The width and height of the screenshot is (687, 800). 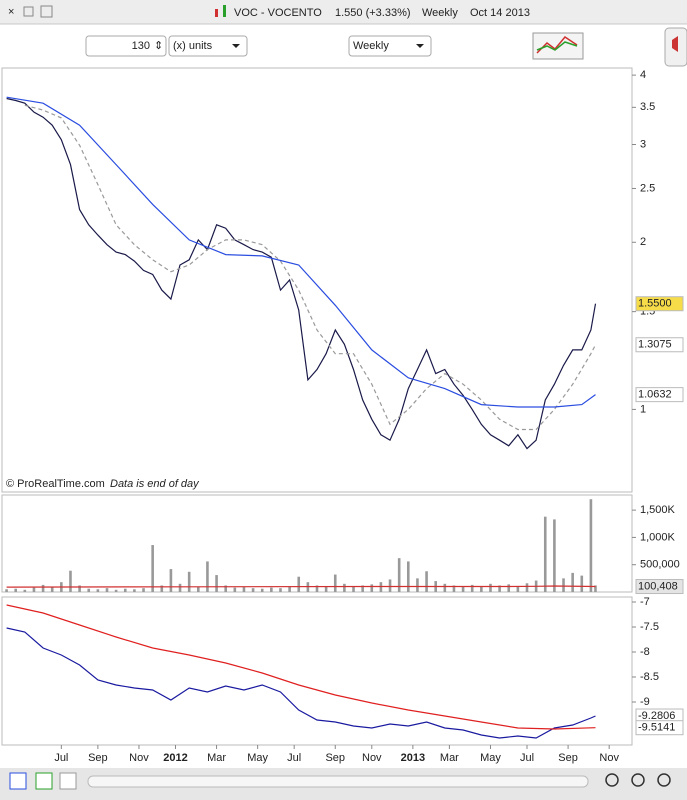 I want to click on x-tick-label: Mar, so click(x=216, y=758).